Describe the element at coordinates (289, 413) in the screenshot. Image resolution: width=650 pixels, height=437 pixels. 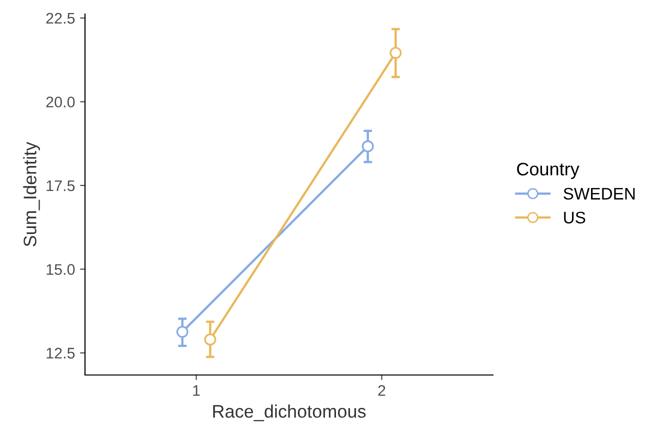
I see `x-axis-title: Race_dichotomous` at that location.